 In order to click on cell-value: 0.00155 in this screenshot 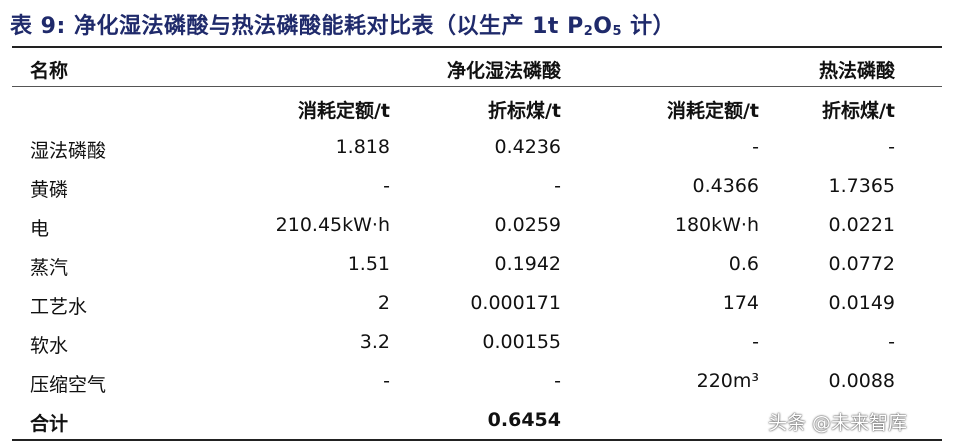, I will do `click(521, 342)`.